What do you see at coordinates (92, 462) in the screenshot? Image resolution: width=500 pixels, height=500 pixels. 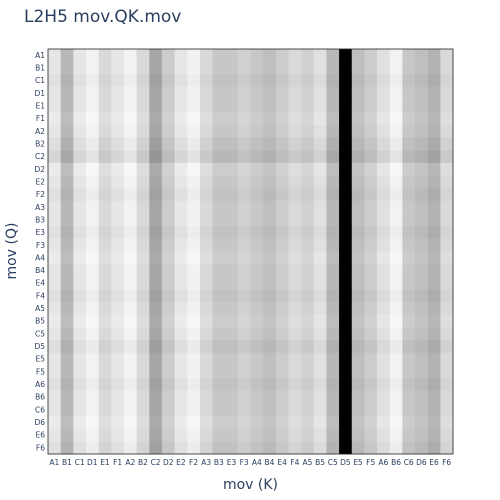 I see `x-tick-label: D1` at bounding box center [92, 462].